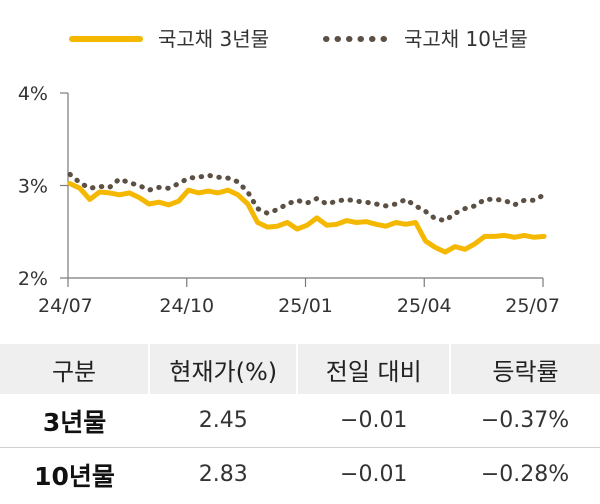 The width and height of the screenshot is (600, 504). What do you see at coordinates (33, 279) in the screenshot?
I see `y-tick-label: 2%` at bounding box center [33, 279].